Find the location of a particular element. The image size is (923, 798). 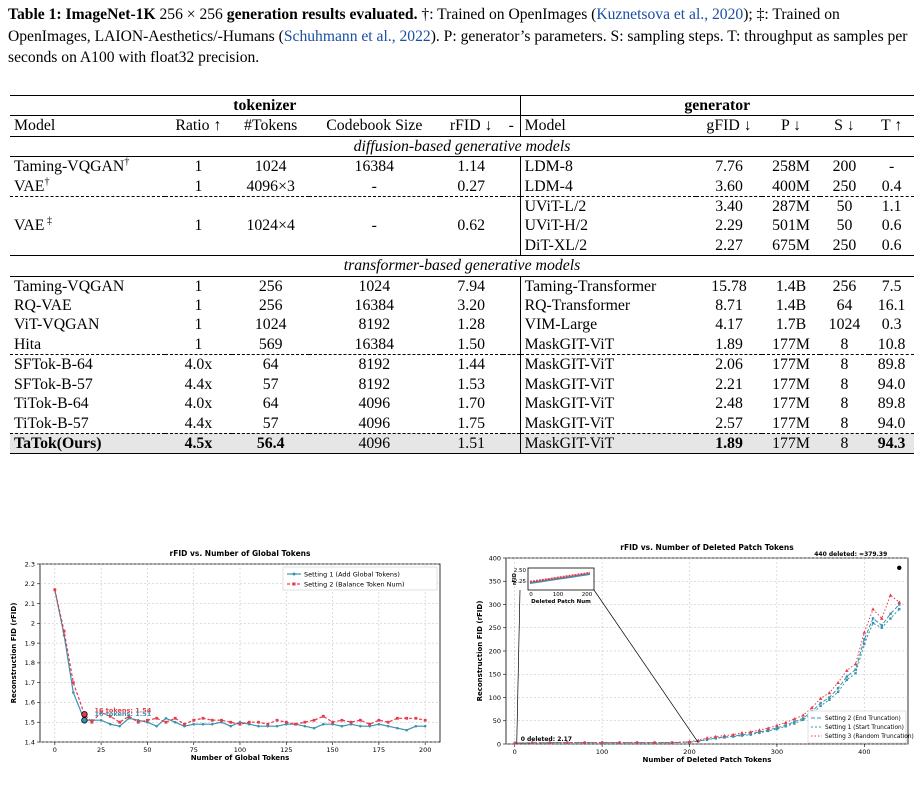

legend-label: Setting 2 (Balance Token Num) is located at coordinates (354, 584).